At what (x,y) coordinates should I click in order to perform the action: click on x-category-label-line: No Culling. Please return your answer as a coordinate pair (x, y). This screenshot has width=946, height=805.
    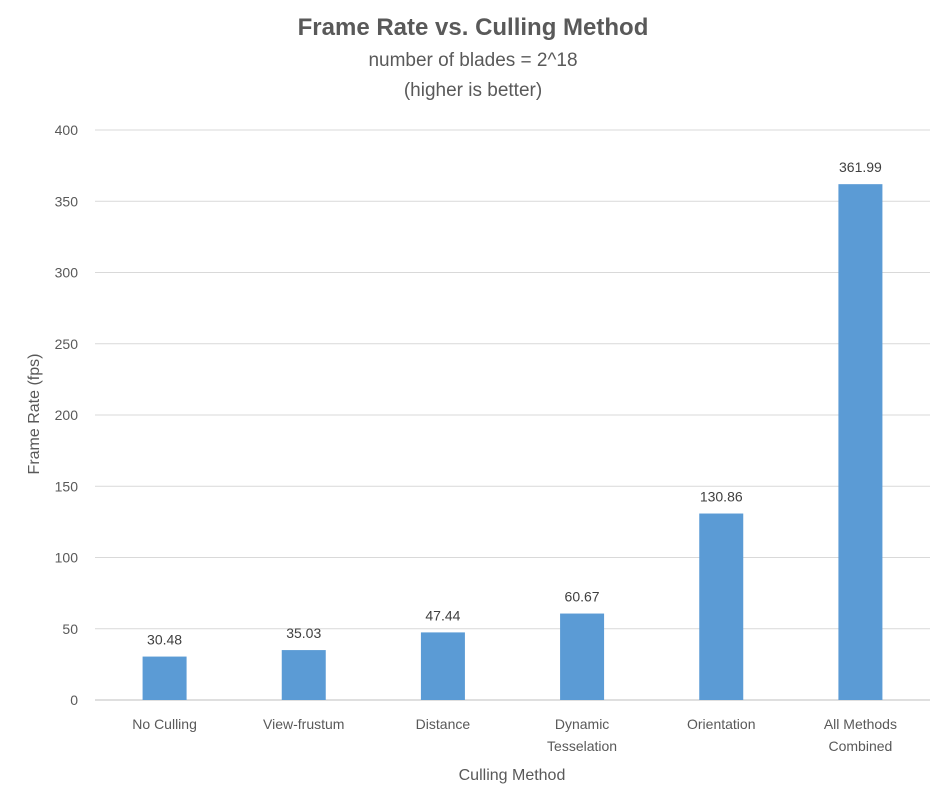
    Looking at the image, I should click on (164, 724).